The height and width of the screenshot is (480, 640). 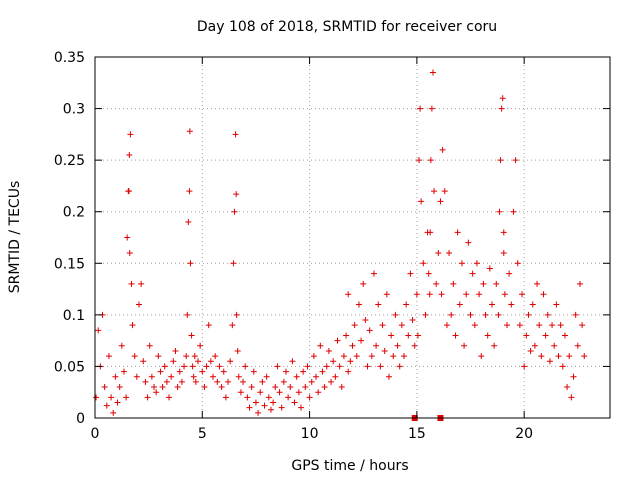 What do you see at coordinates (524, 434) in the screenshot?
I see `x-tick-label: 20` at bounding box center [524, 434].